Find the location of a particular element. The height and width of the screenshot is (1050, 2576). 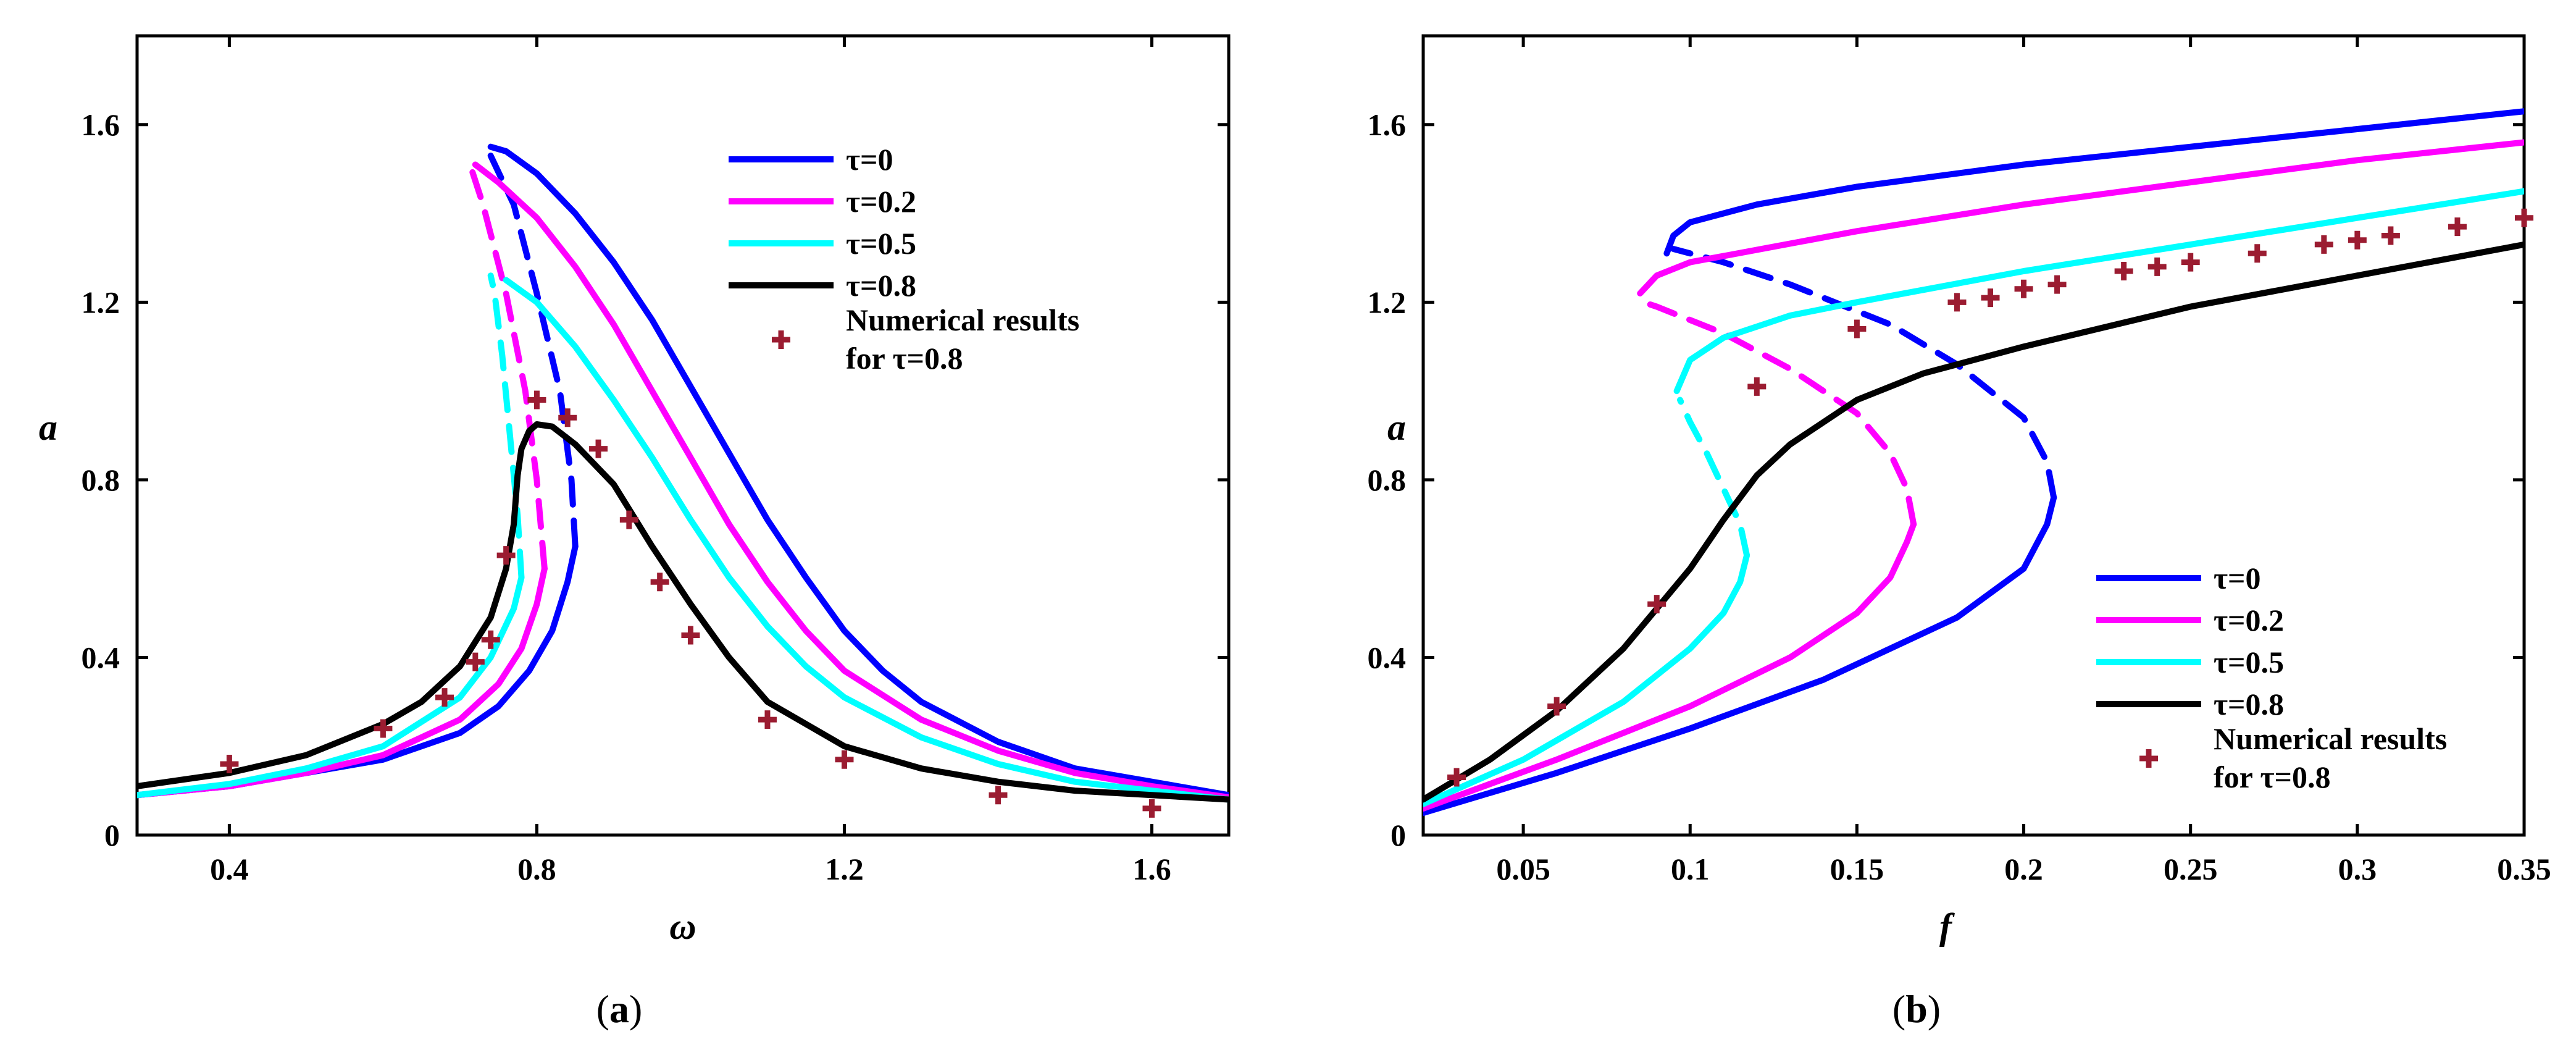

caption-b-letter: b is located at coordinates (1916, 1009).